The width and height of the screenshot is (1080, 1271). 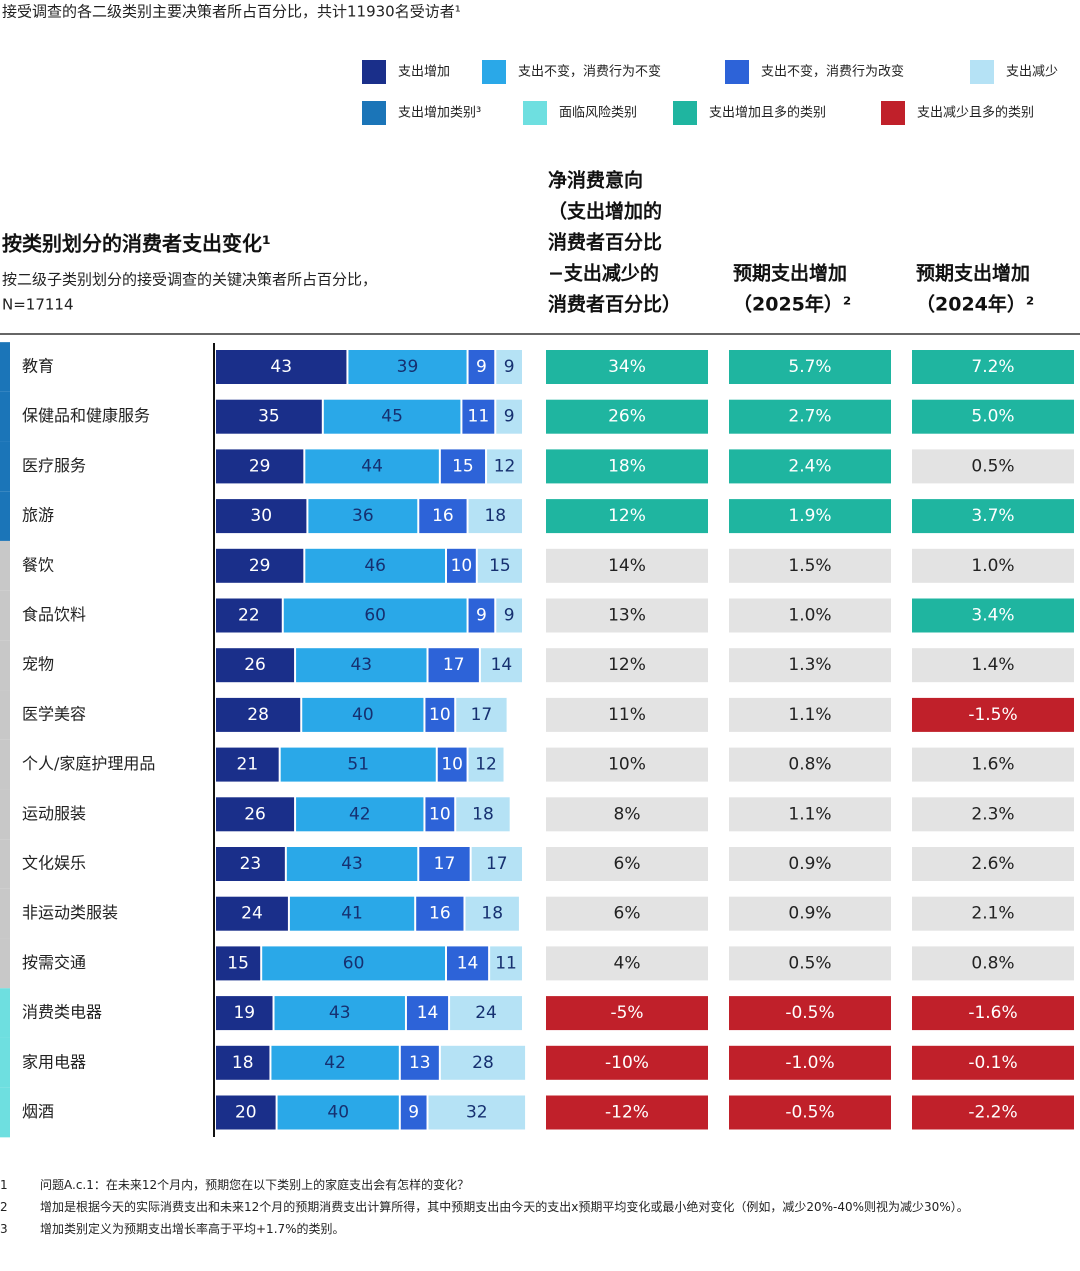 What do you see at coordinates (627, 1113) in the screenshot?
I see `cell-label: -12%` at bounding box center [627, 1113].